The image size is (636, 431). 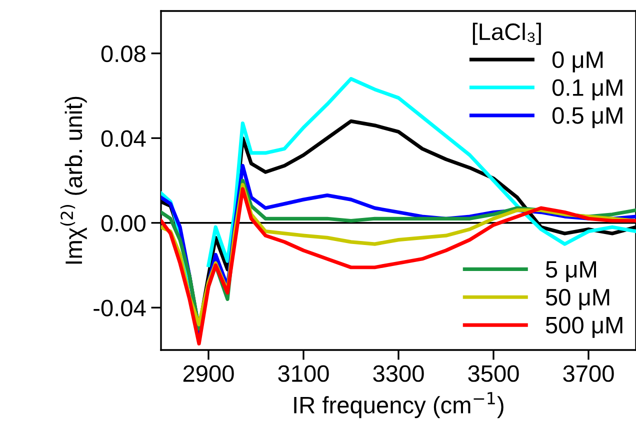 What do you see at coordinates (587, 89) in the screenshot?
I see `legend-label: 0.1 μM` at bounding box center [587, 89].